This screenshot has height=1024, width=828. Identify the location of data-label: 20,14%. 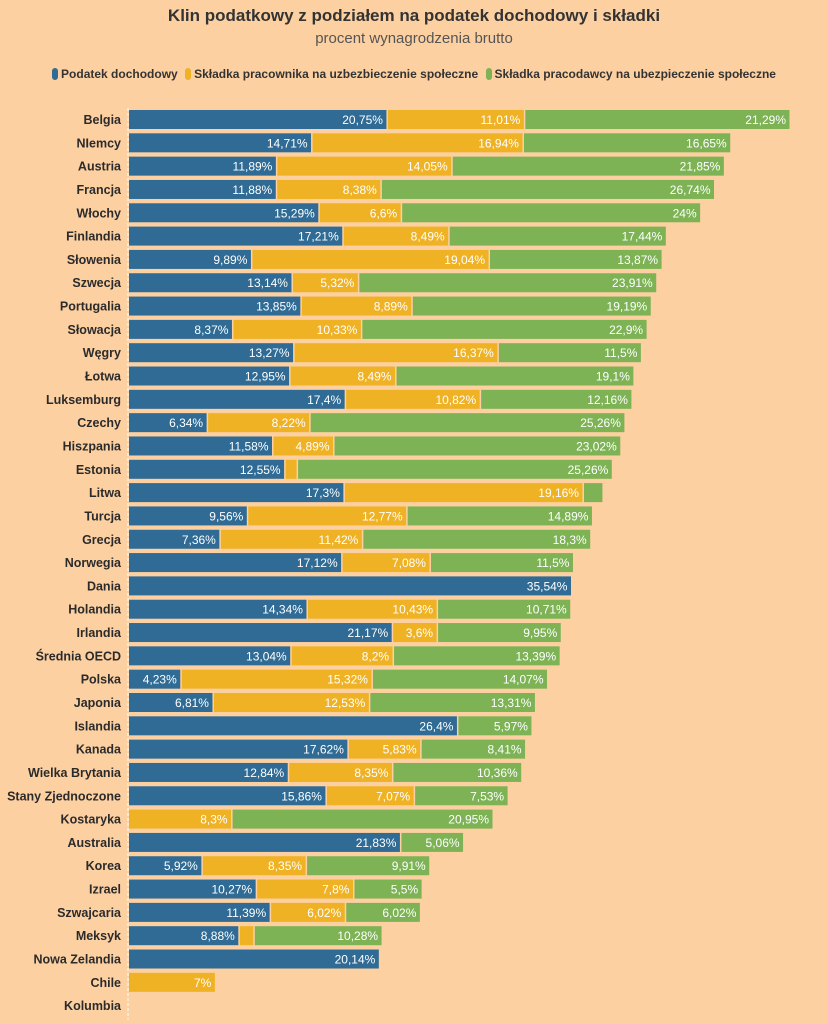
(355, 960).